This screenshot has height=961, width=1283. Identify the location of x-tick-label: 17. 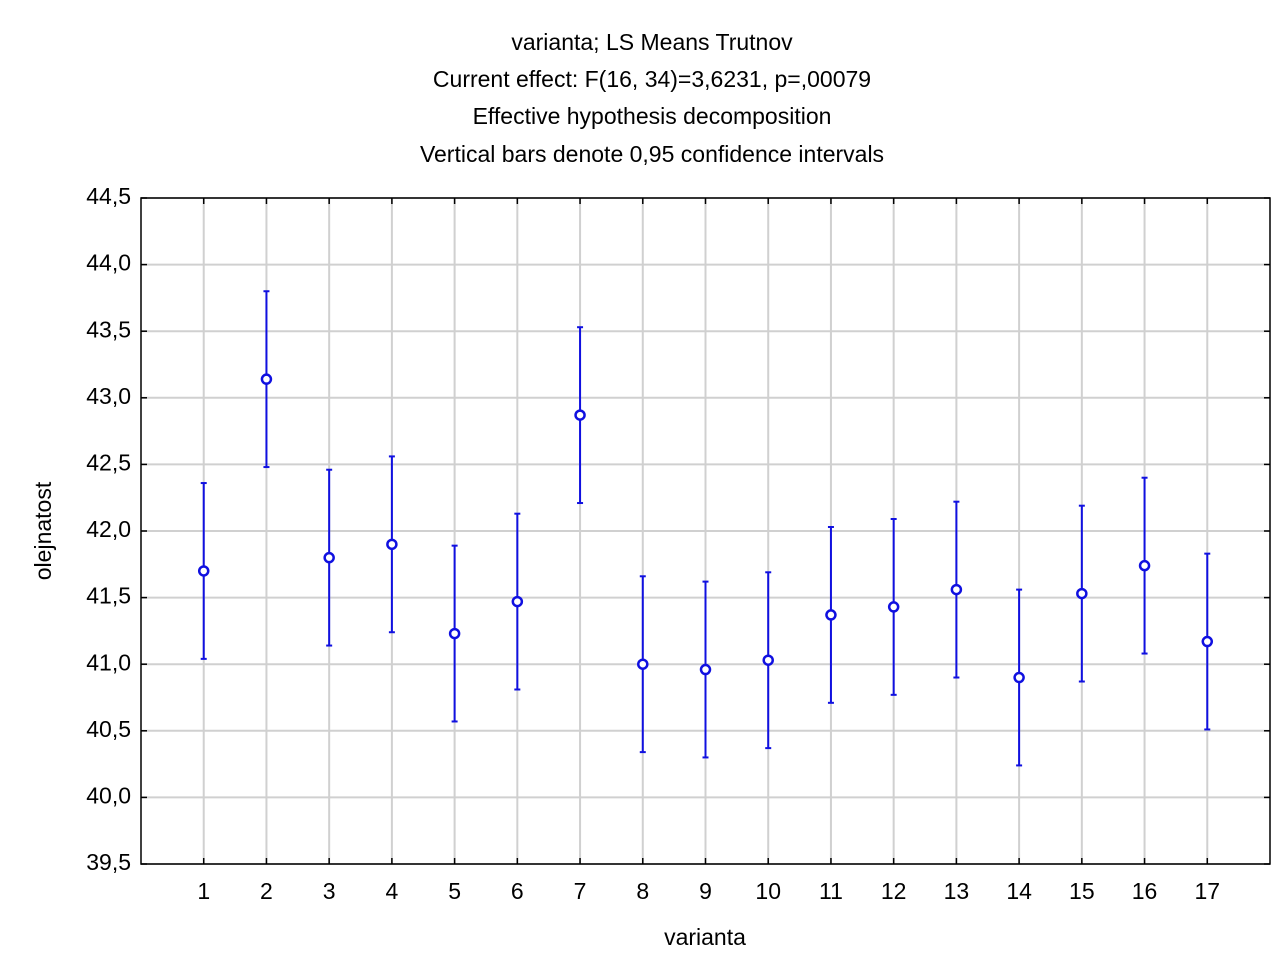
(1207, 891).